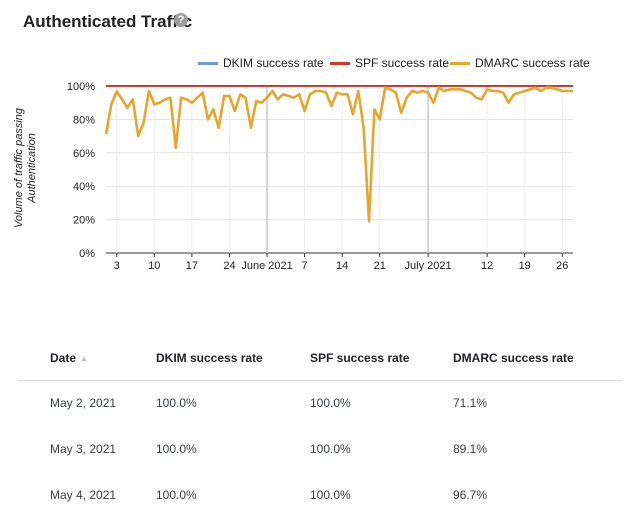 The height and width of the screenshot is (520, 624). I want to click on header-date: Date ▲, so click(69, 358).